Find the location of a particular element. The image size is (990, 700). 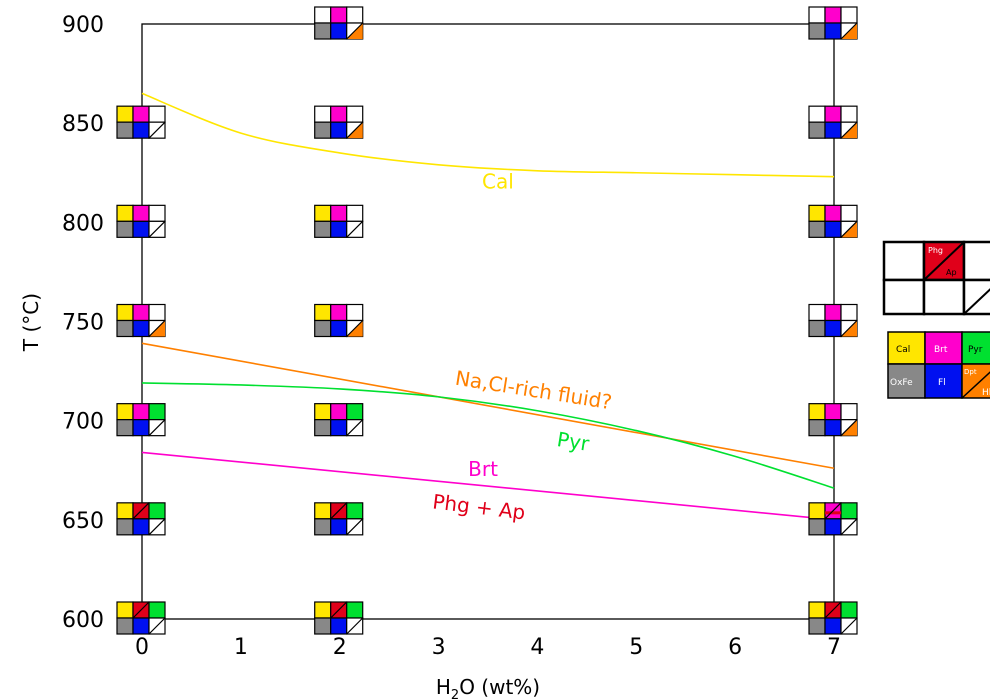

curve-label-5: Phg + Ap is located at coordinates (479, 506).